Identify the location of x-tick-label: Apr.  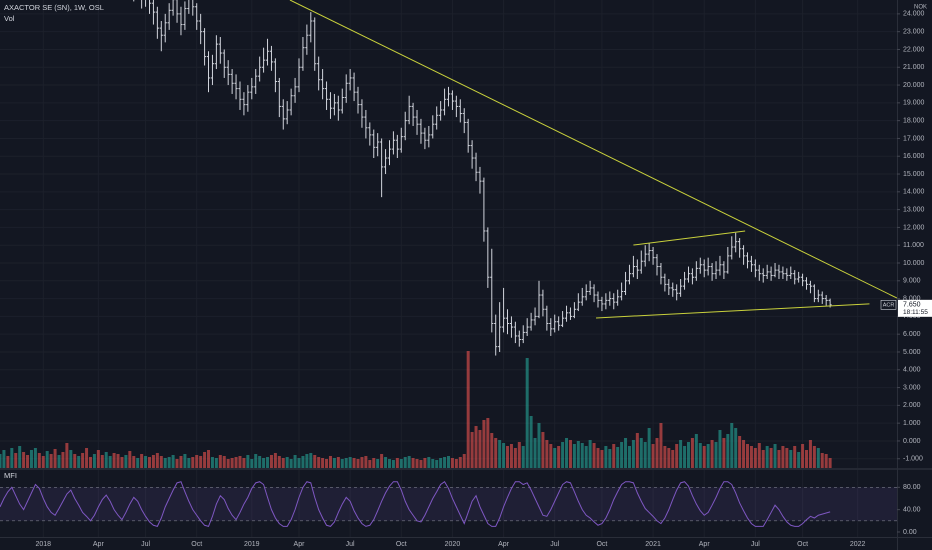
(99, 544).